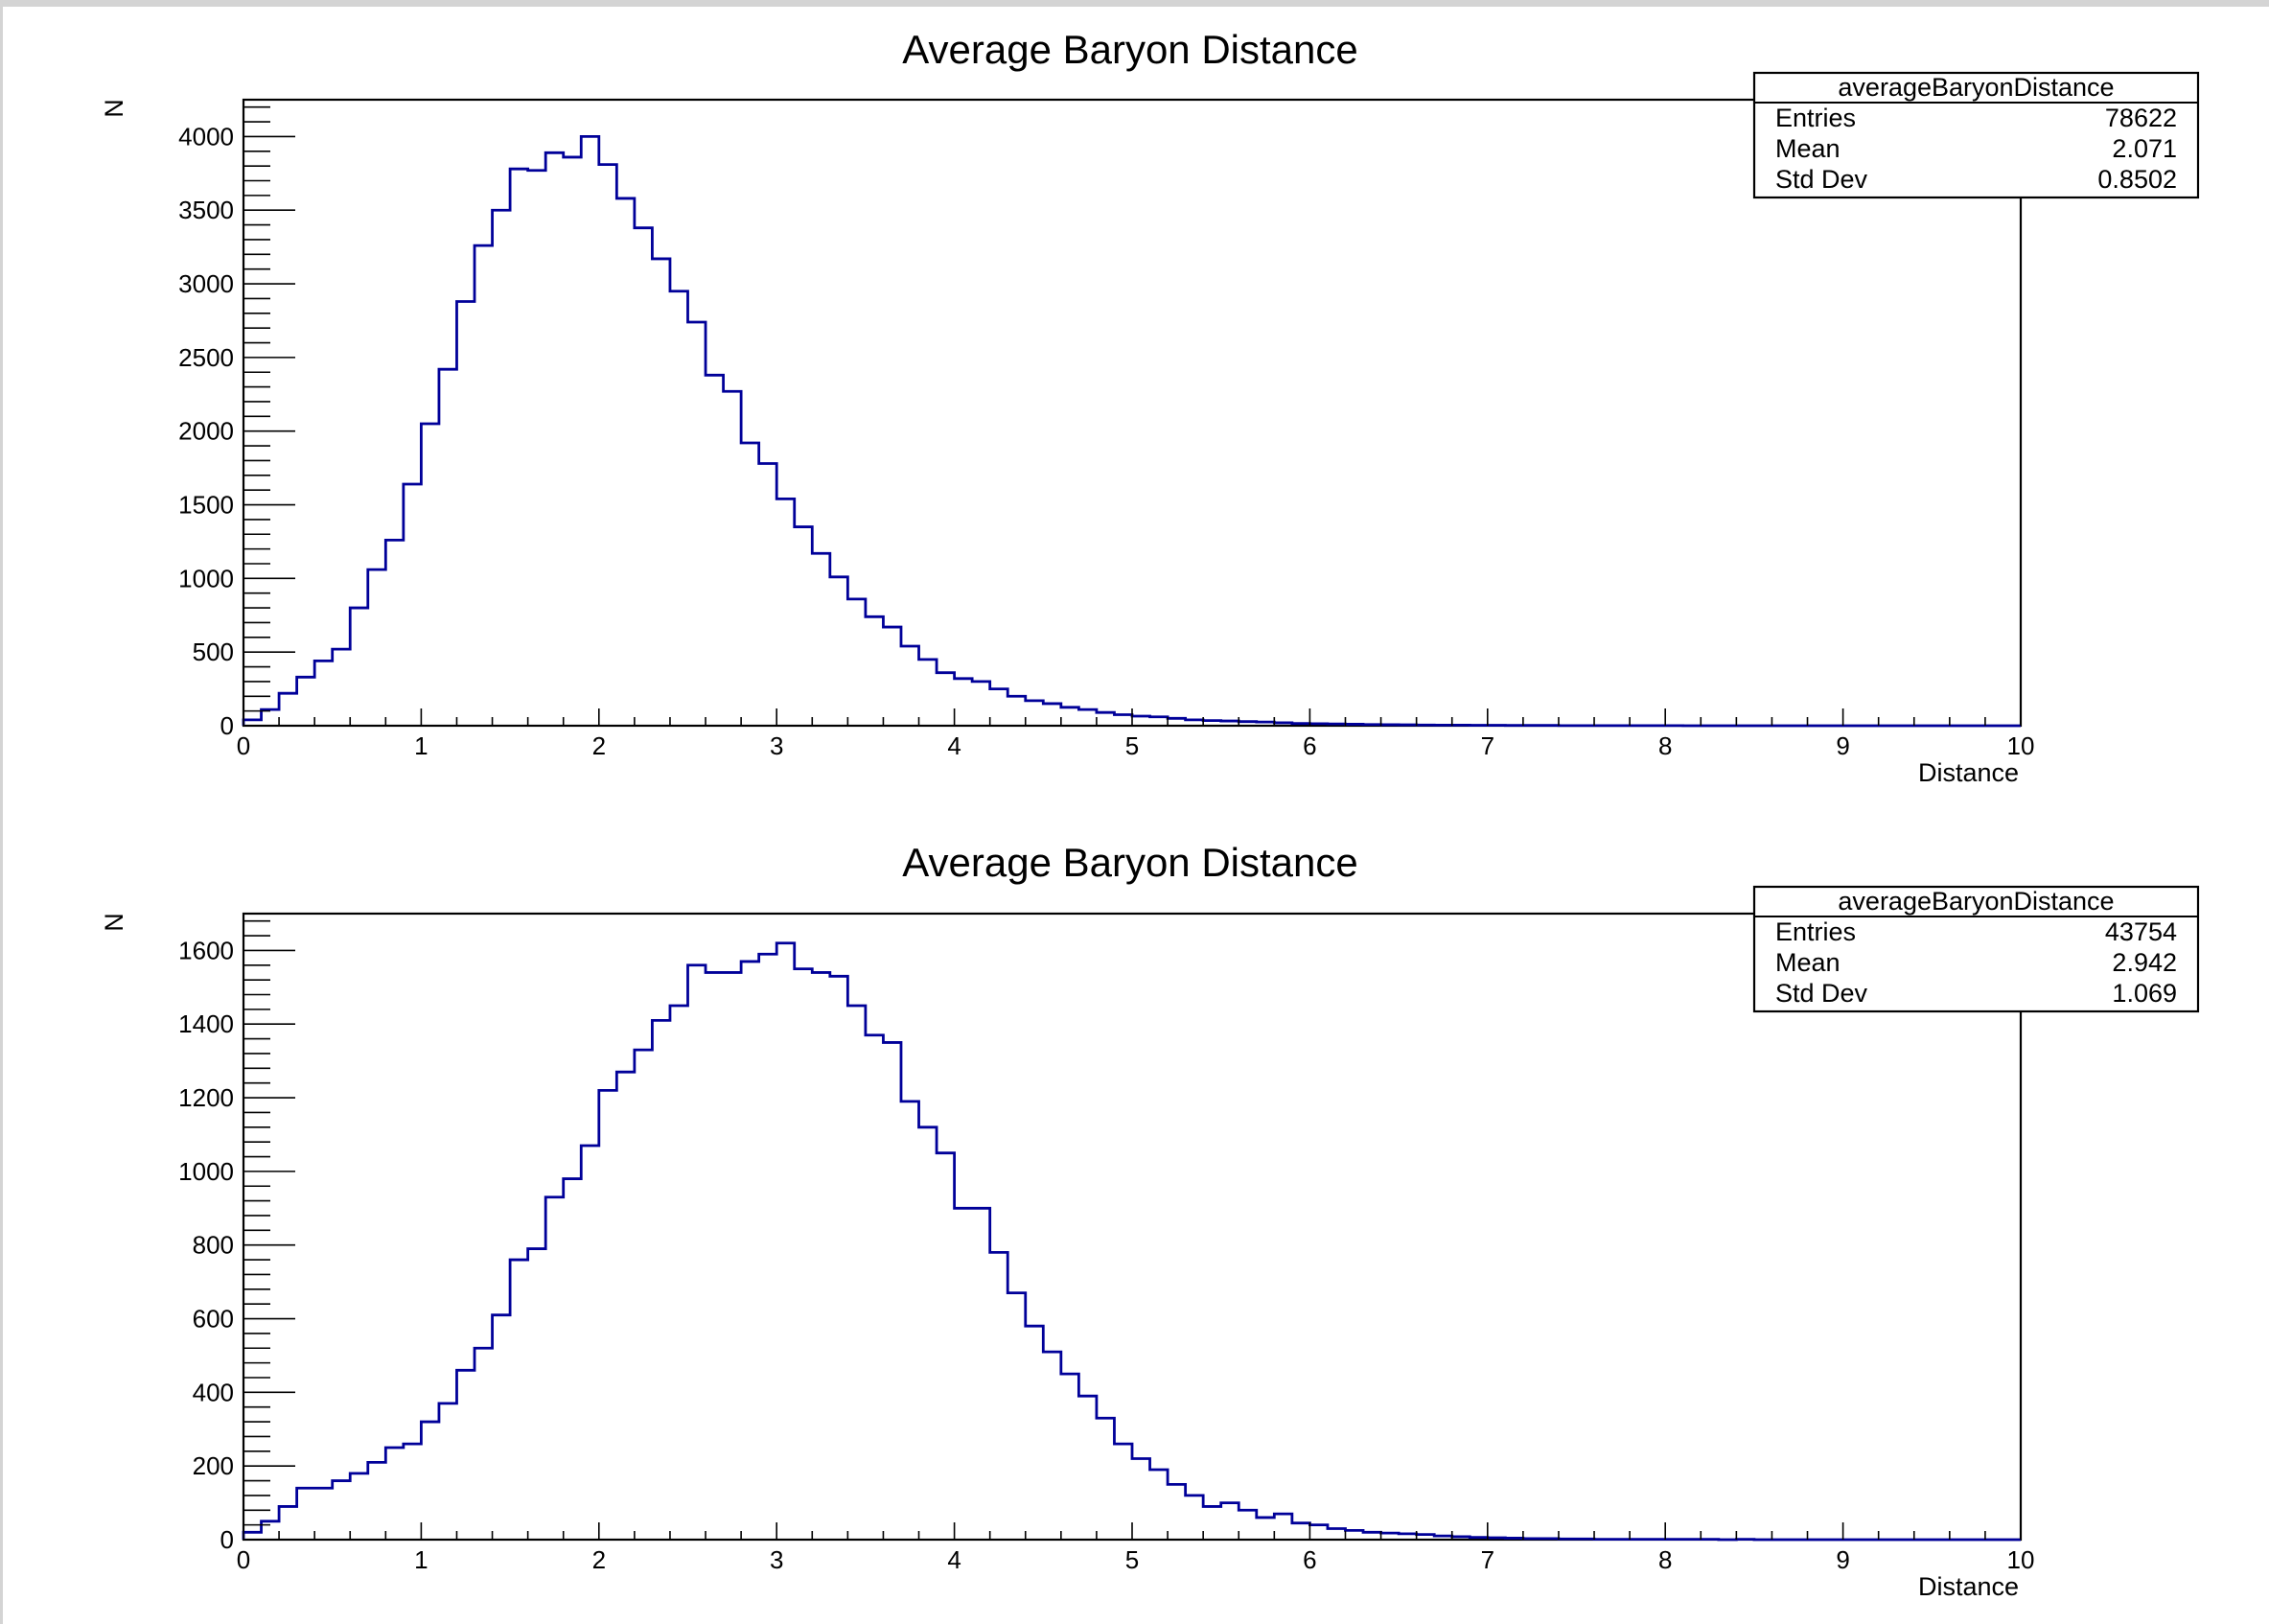 Image resolution: width=2269 pixels, height=1624 pixels. What do you see at coordinates (206, 431) in the screenshot?
I see `y-tick-label: 2000` at bounding box center [206, 431].